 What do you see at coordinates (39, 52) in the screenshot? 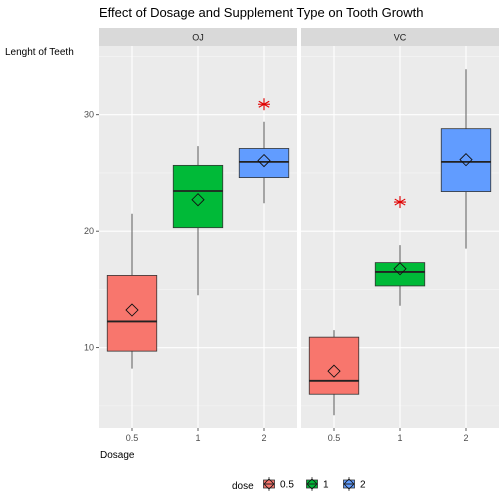
I see `y-axis-label: Lenght of Teeth` at bounding box center [39, 52].